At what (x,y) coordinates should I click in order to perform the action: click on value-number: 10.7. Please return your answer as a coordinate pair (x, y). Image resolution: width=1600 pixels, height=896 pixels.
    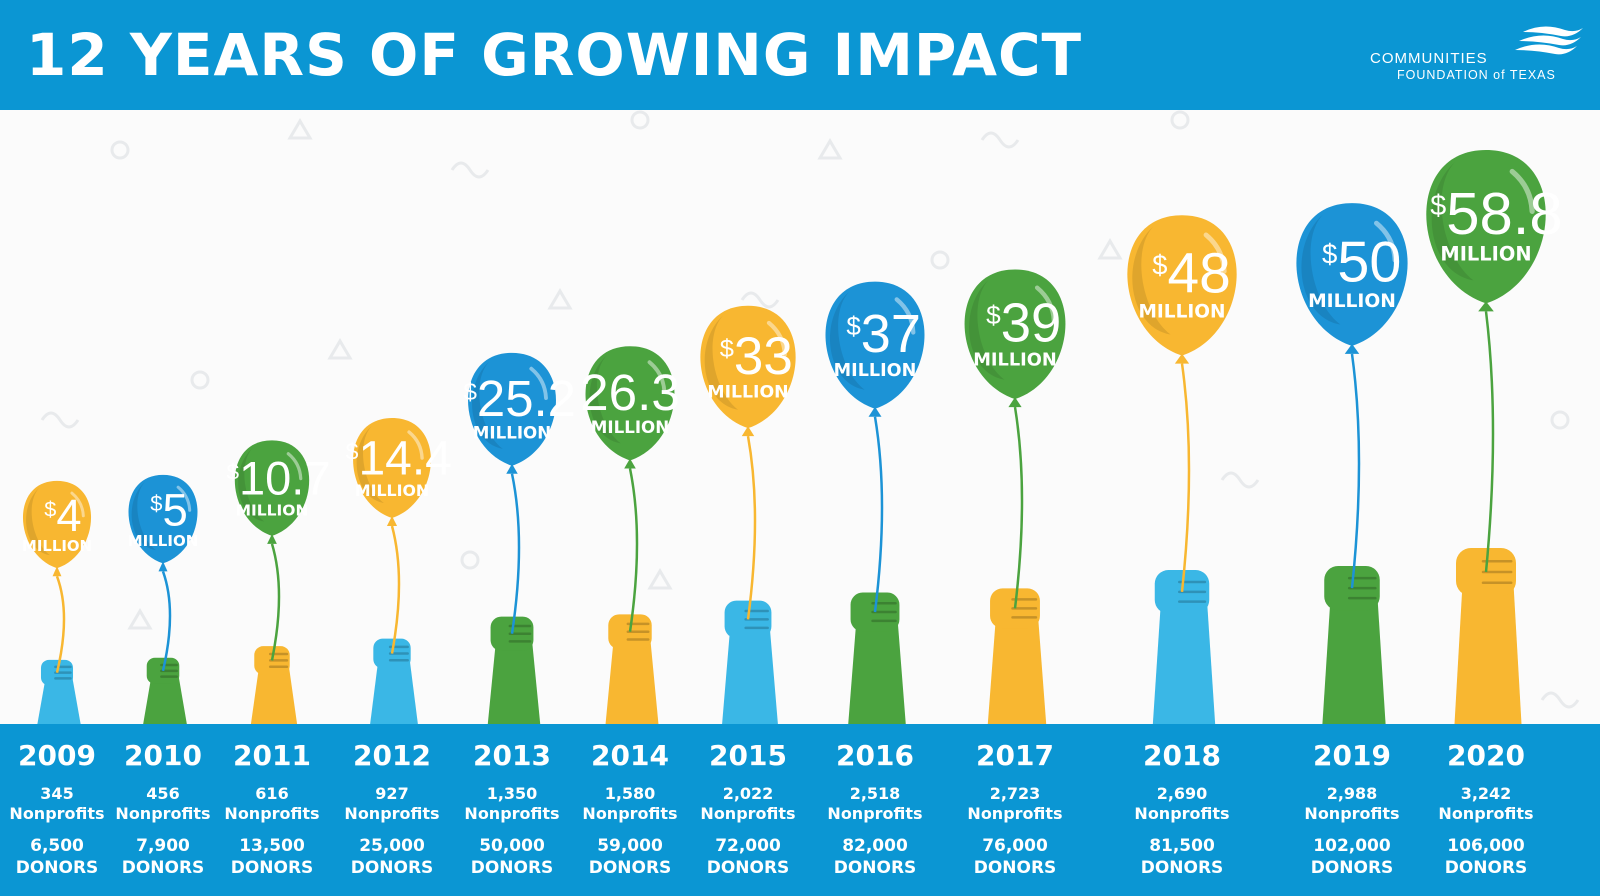
    Looking at the image, I should click on (284, 478).